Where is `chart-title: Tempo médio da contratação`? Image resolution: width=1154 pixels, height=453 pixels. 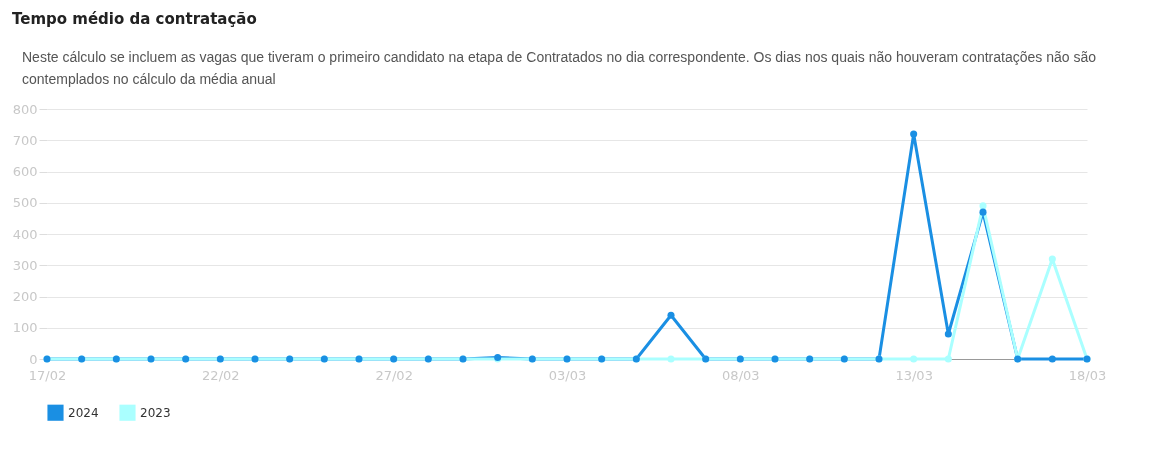 chart-title: Tempo médio da contratação is located at coordinates (134, 19).